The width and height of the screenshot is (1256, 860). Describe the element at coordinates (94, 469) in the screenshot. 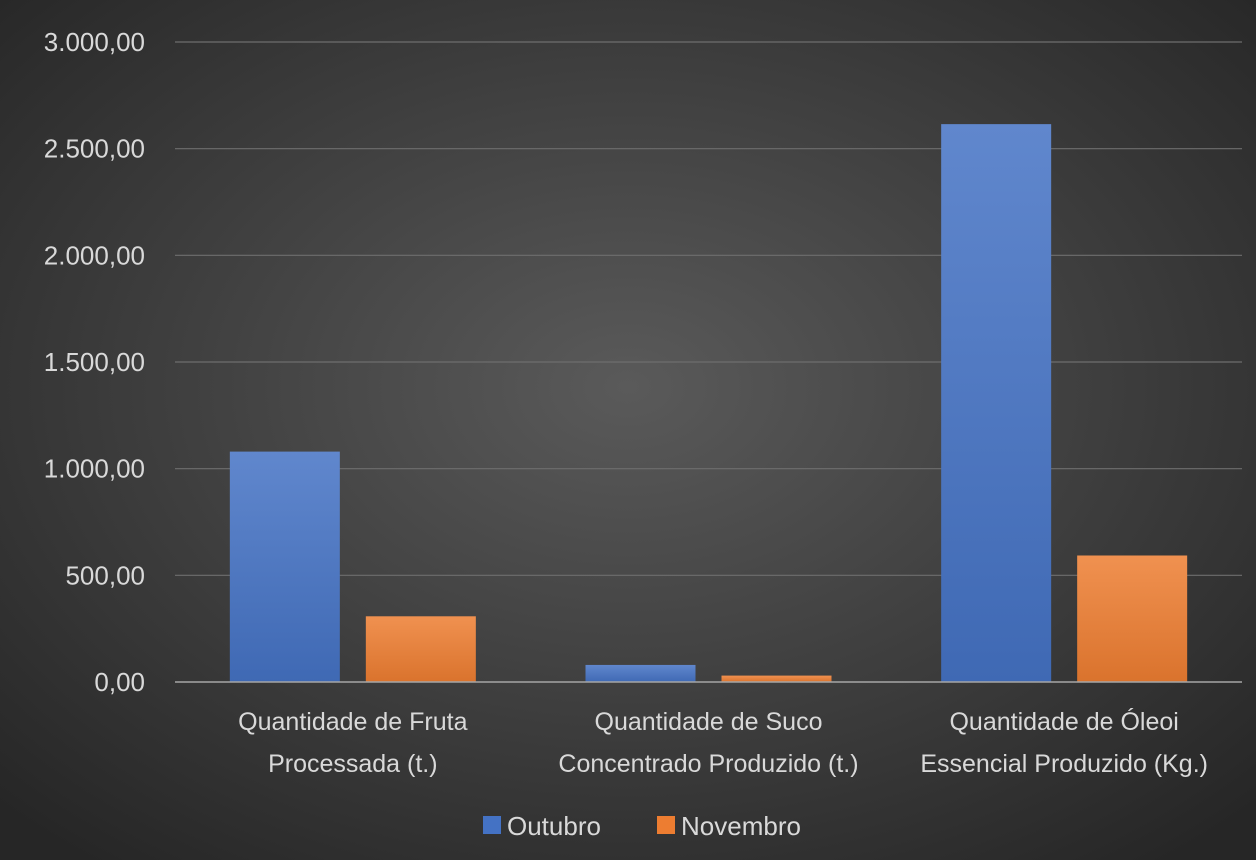

I see `y-tick-label: 1.000,00` at that location.